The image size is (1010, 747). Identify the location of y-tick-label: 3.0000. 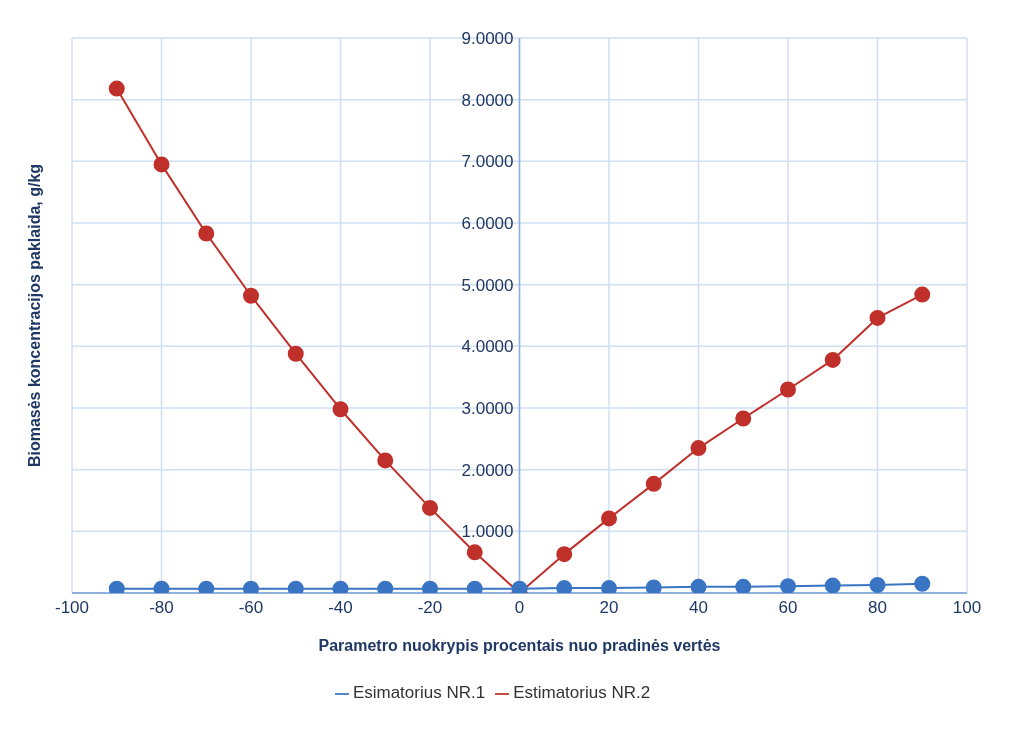
(487, 408).